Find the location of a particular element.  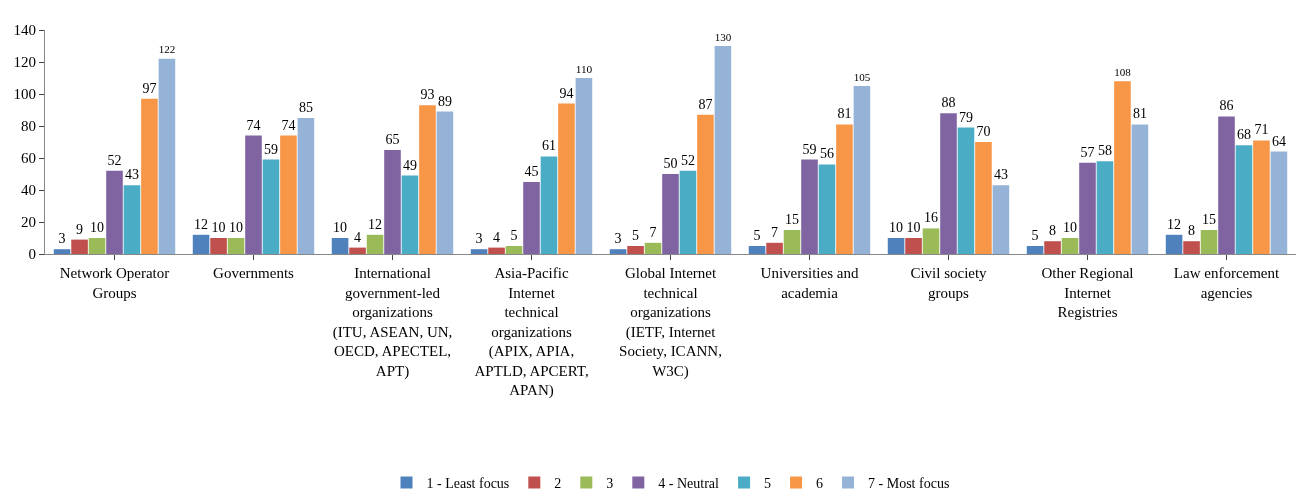

x-tick-label: Law enforcement agencies is located at coordinates (1227, 283).